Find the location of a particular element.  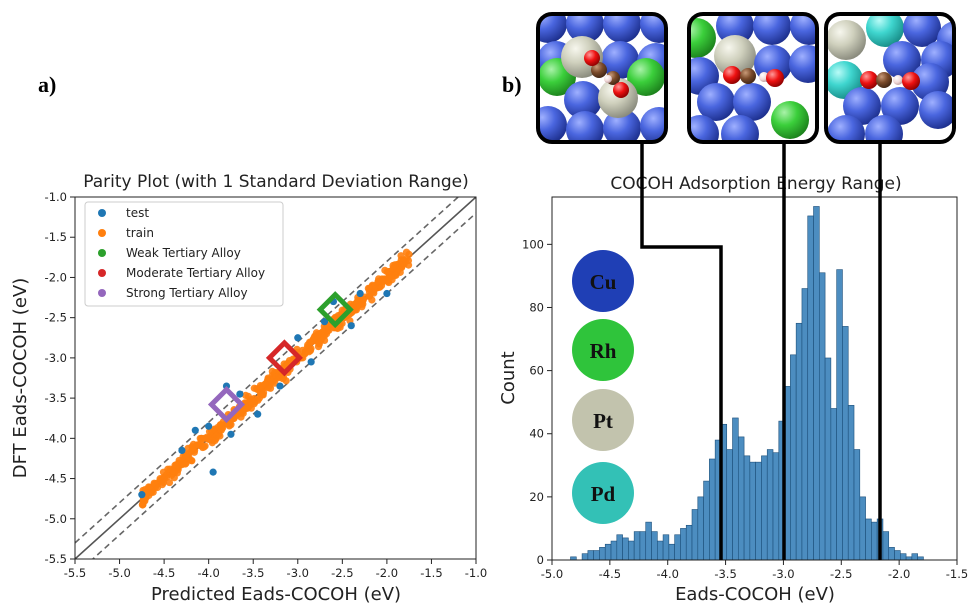

element-circle-pd is located at coordinates (603, 493).